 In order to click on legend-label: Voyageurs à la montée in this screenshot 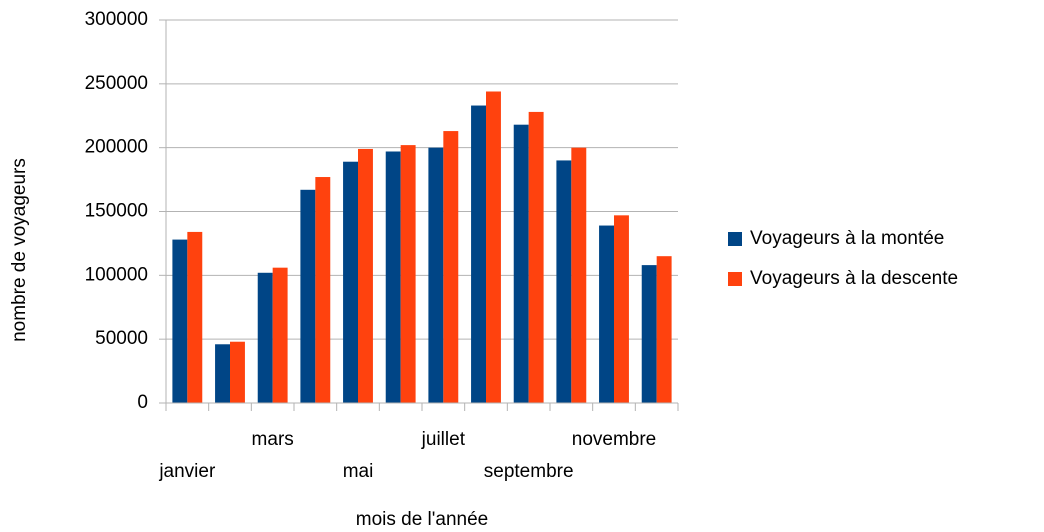, I will do `click(847, 238)`.